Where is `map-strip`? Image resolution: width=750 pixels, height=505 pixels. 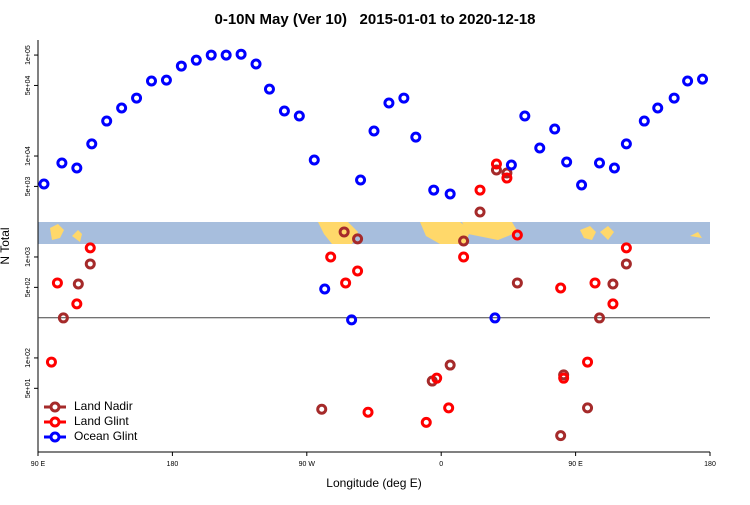
map-strip is located at coordinates (374, 233).